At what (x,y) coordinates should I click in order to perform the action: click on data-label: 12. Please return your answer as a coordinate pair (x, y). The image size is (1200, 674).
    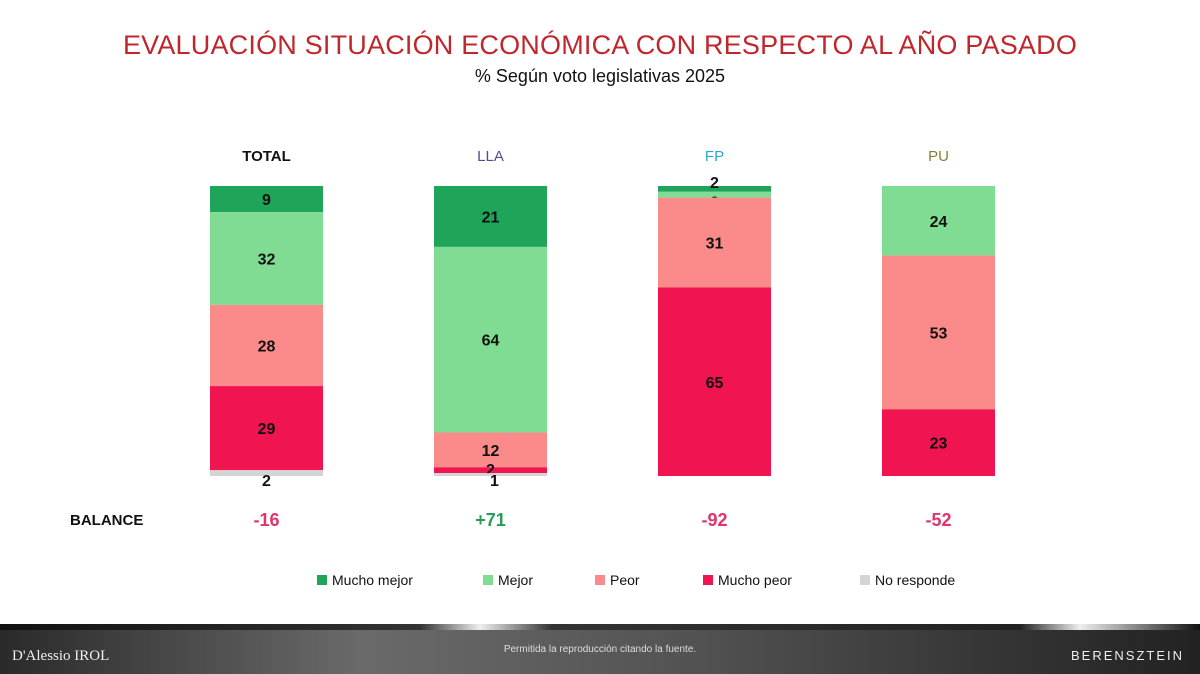
    Looking at the image, I should click on (491, 451).